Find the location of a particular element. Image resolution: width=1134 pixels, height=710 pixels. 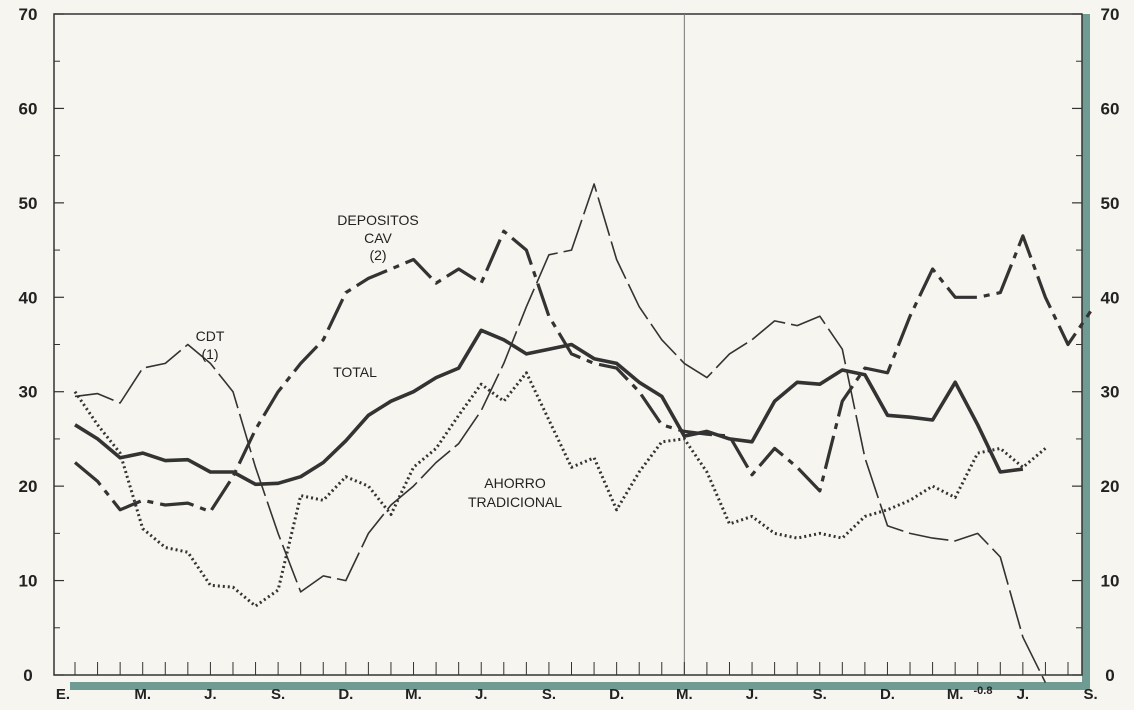

depositos-label-line1: DEPOSITOS is located at coordinates (377, 220).